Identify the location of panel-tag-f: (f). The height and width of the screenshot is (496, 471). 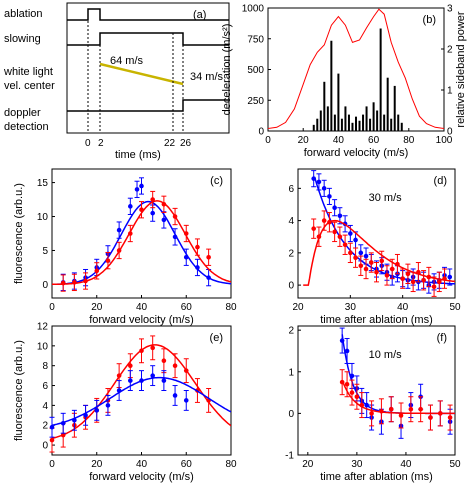
(442, 338).